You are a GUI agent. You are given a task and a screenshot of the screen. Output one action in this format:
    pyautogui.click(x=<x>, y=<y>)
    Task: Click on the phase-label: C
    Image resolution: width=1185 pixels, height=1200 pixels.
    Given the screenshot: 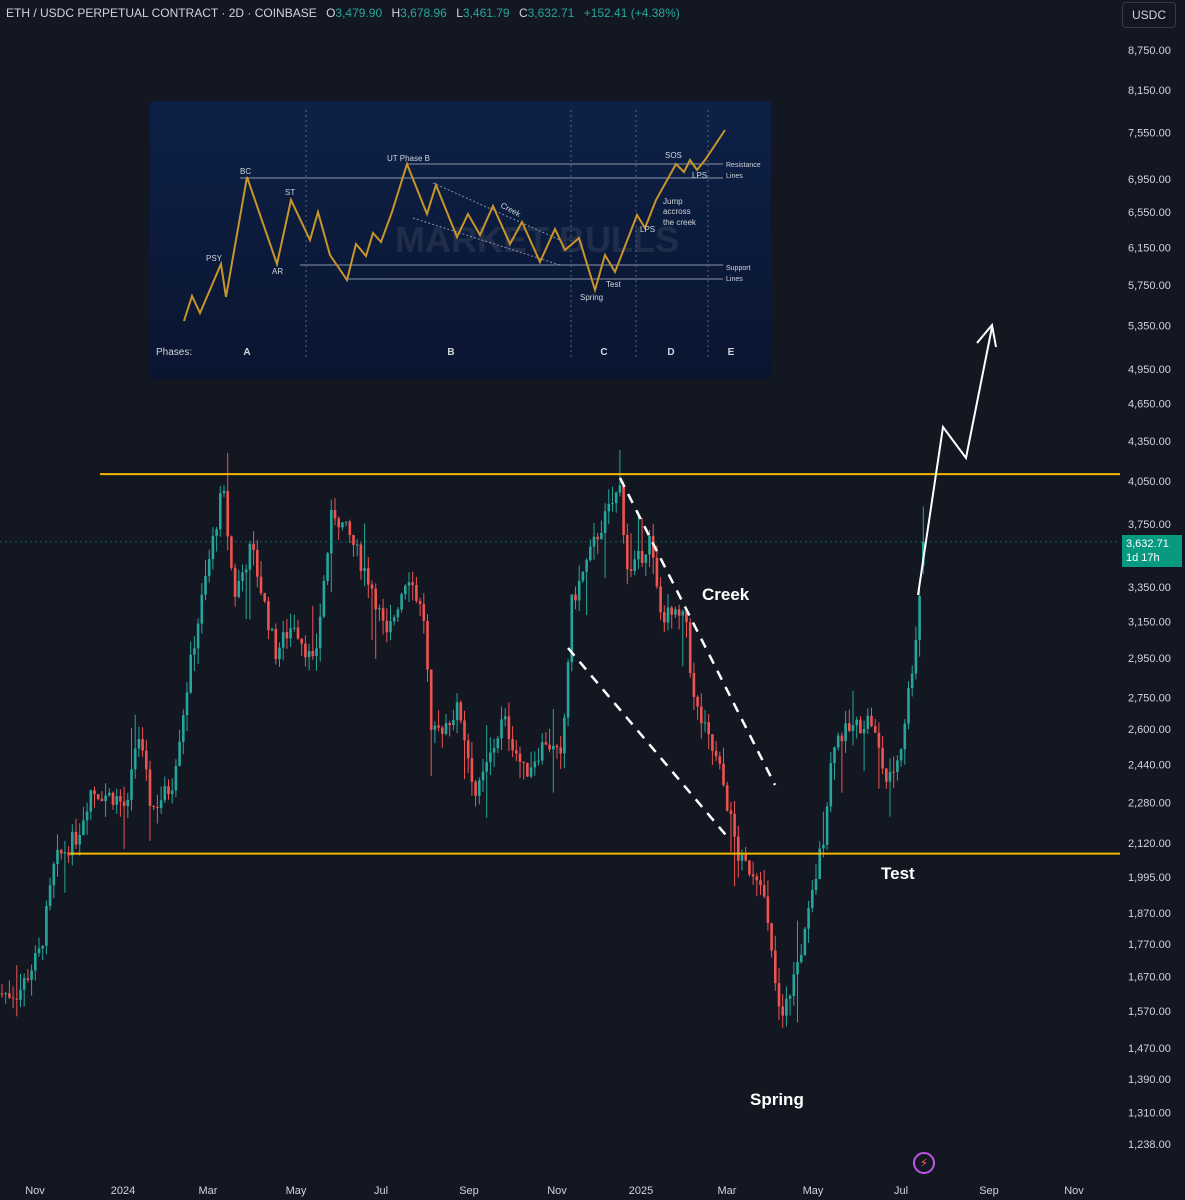 What is the action you would take?
    pyautogui.click(x=603, y=352)
    